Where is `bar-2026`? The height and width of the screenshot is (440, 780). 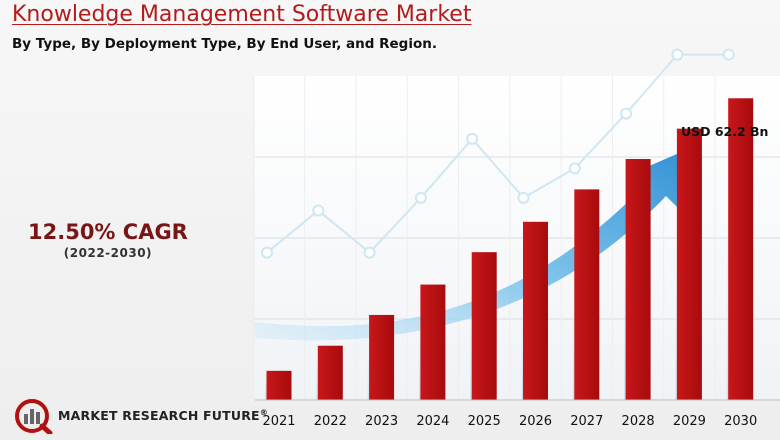 bar-2026 is located at coordinates (535, 310).